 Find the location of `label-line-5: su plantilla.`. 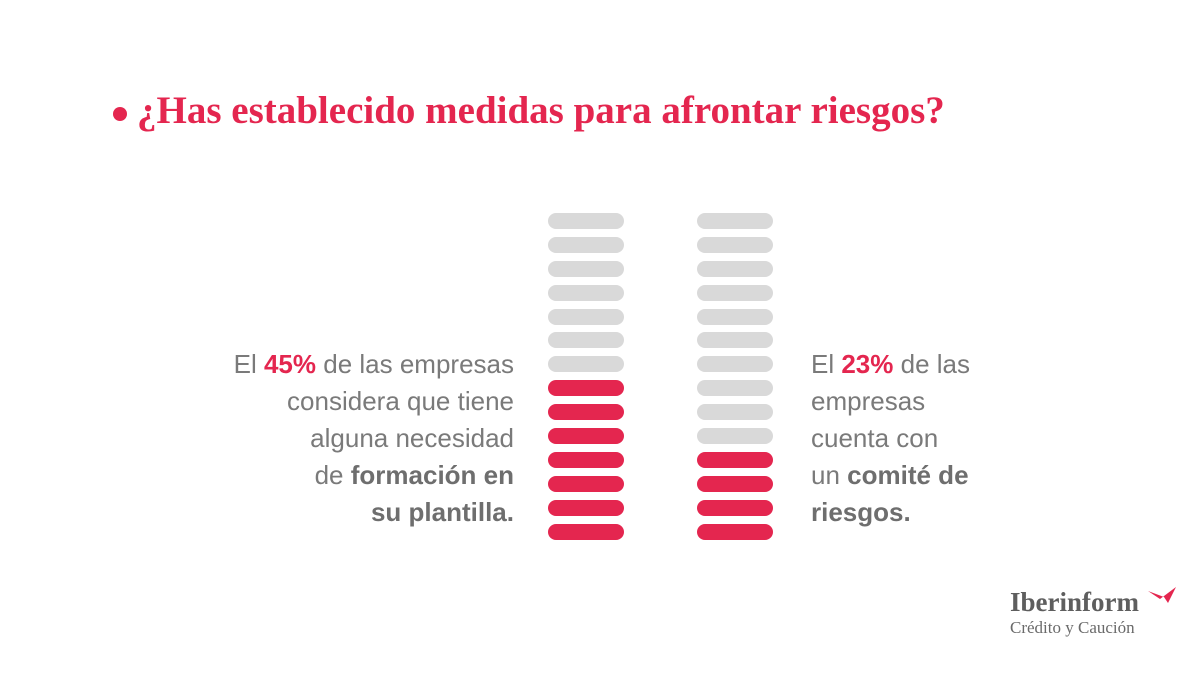

label-line-5: su plantilla. is located at coordinates (442, 512).